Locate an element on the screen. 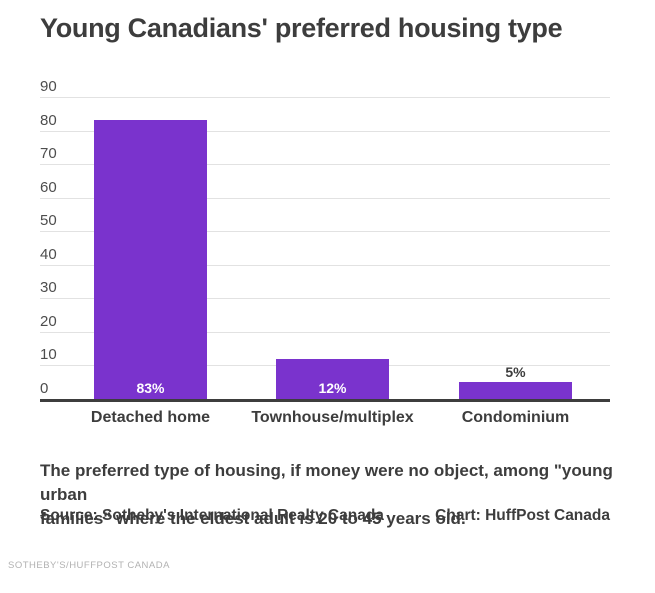 Image resolution: width=655 pixels, height=593 pixels. y-tick-label: 20 is located at coordinates (48, 321).